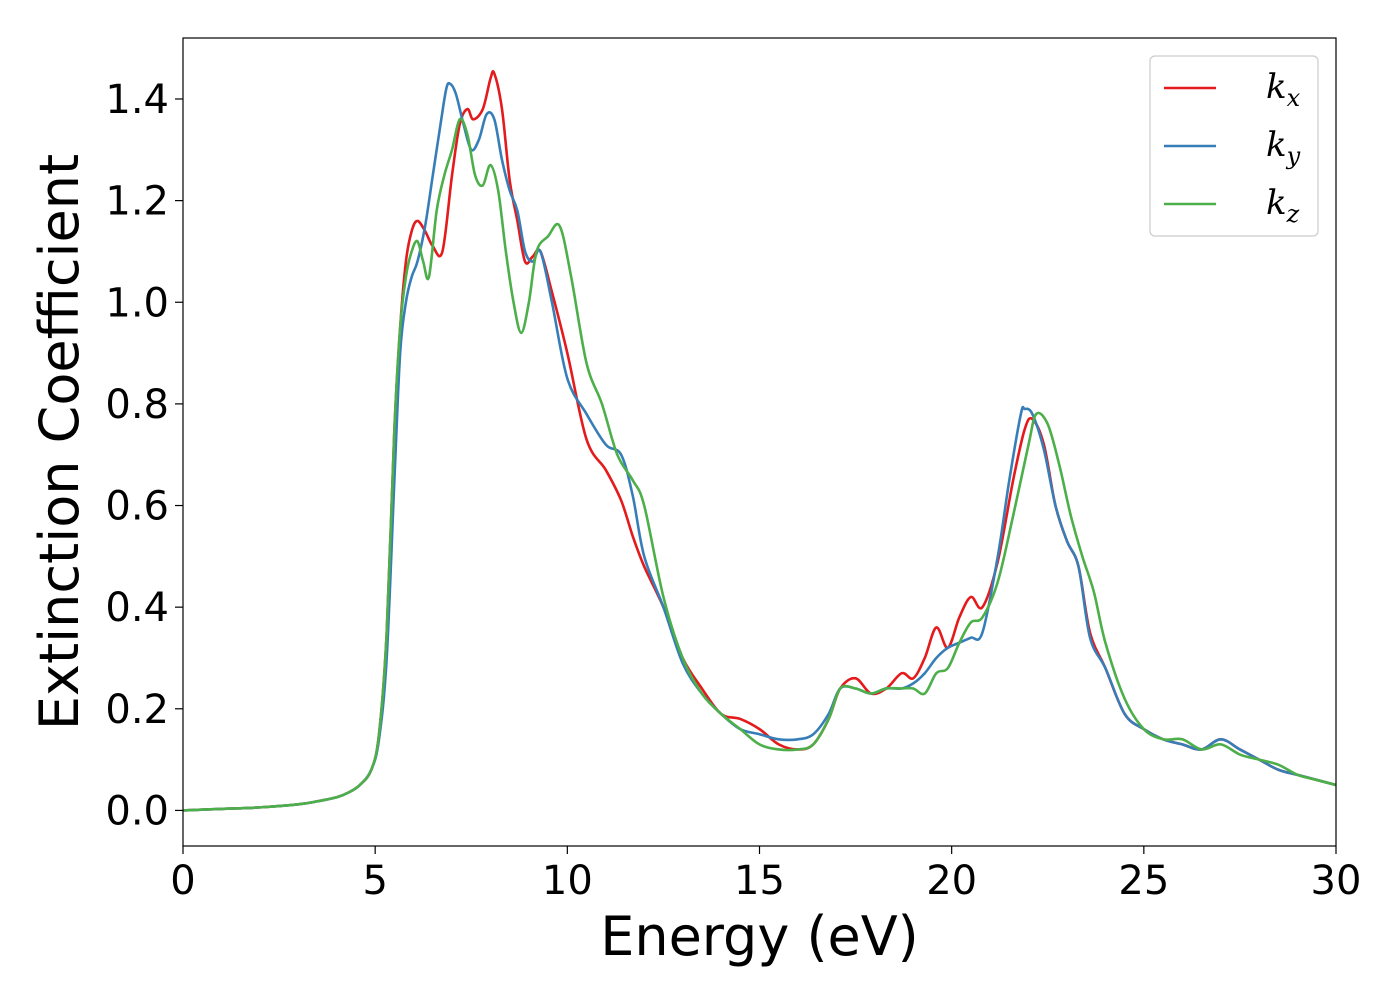  What do you see at coordinates (374, 881) in the screenshot?
I see `x-tick-label: 5` at bounding box center [374, 881].